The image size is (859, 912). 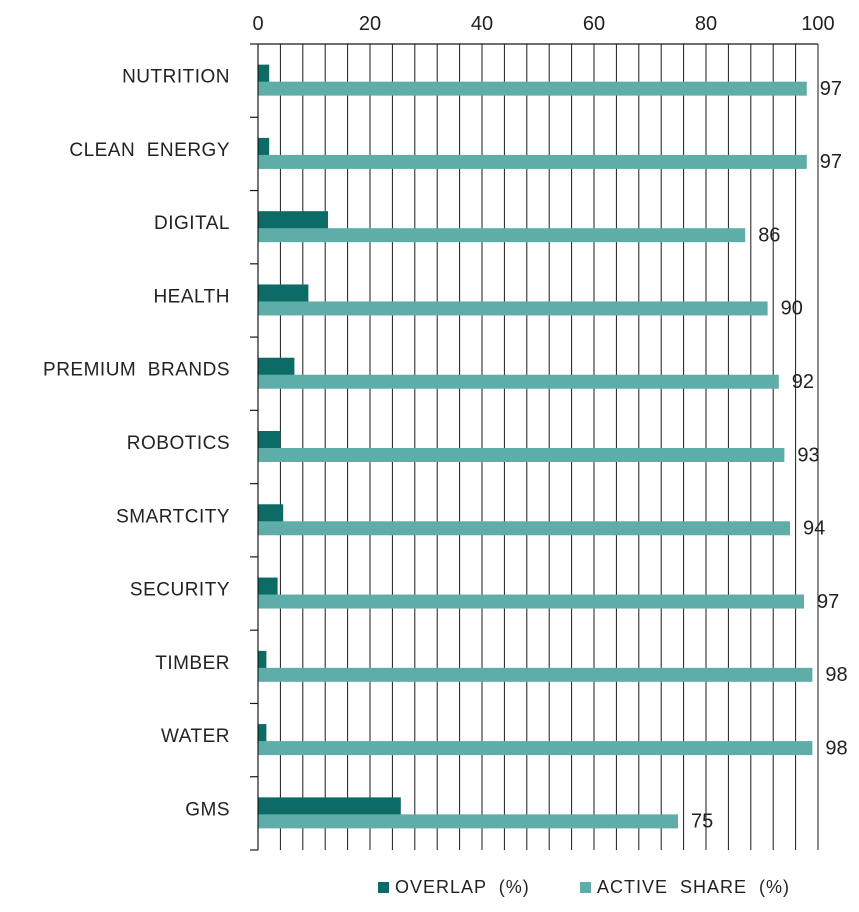 I want to click on category-label: NUTRITION, so click(x=176, y=77).